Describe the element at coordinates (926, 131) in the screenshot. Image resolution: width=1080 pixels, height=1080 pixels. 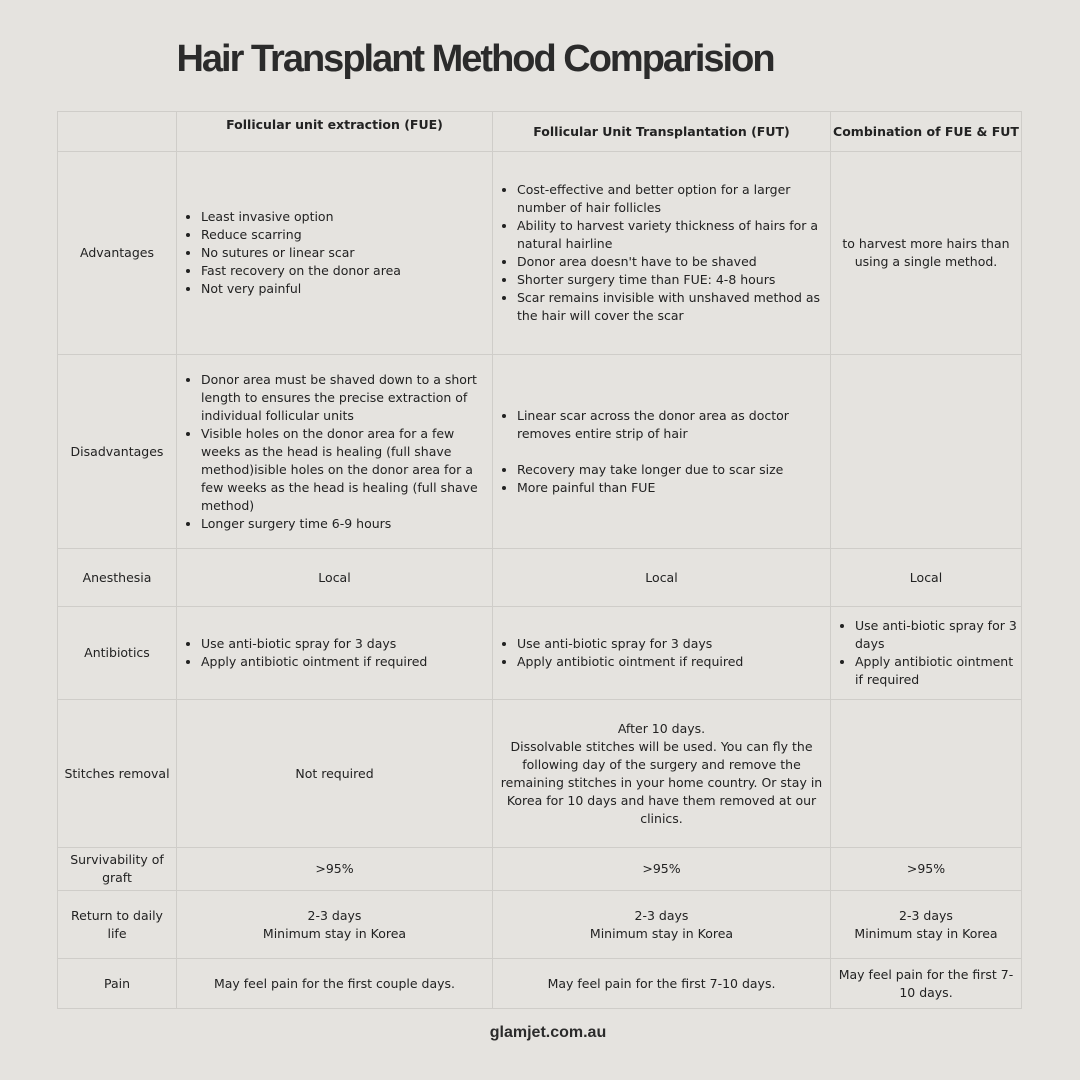
I see `column-header: Combination of FUE & FUT` at that location.